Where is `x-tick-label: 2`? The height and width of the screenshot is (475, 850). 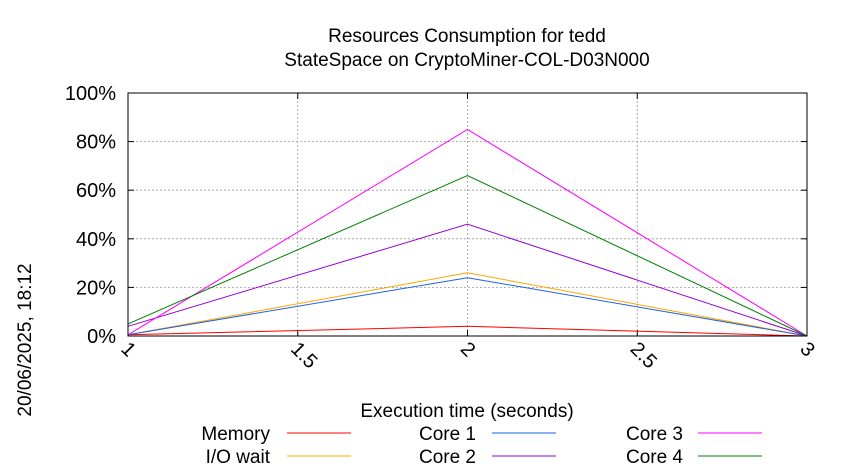
x-tick-label: 2 is located at coordinates (467, 349).